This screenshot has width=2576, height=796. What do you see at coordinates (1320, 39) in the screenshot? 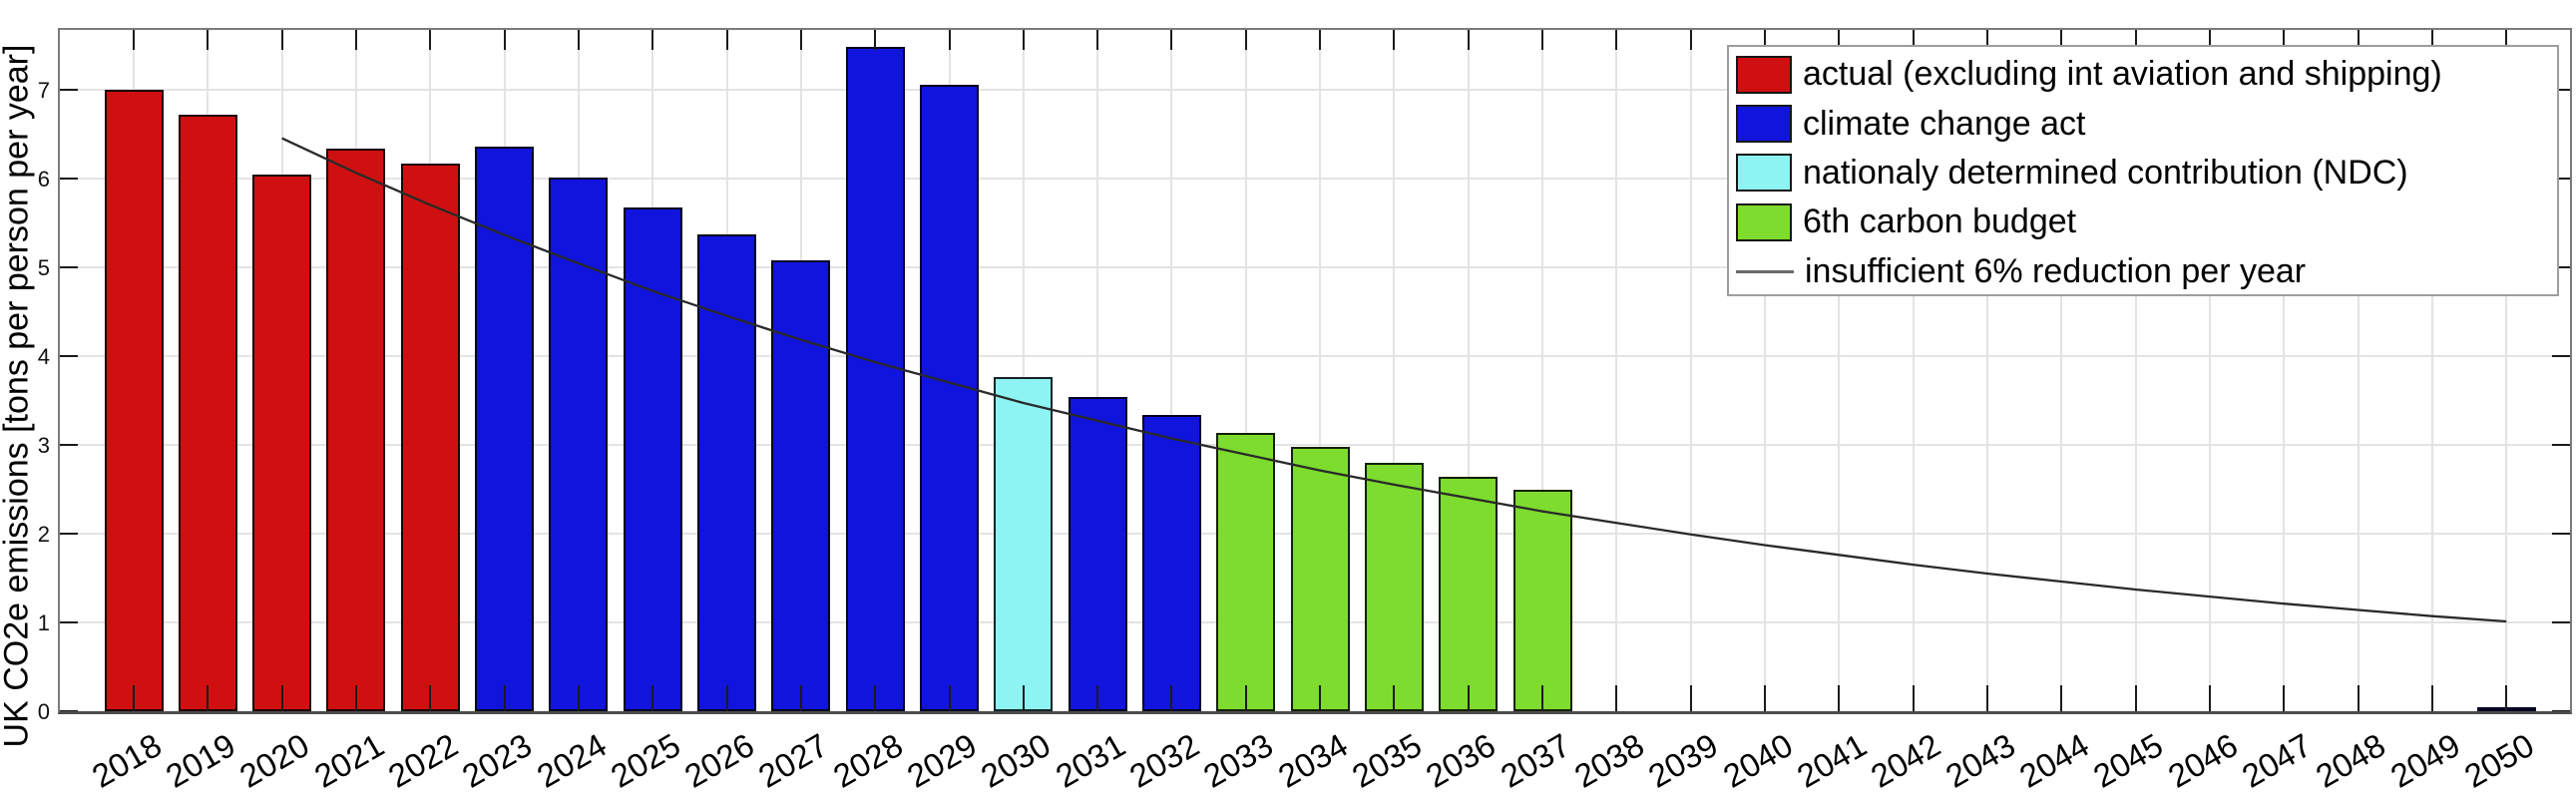
I see `x-tick-top-2034` at bounding box center [1320, 39].